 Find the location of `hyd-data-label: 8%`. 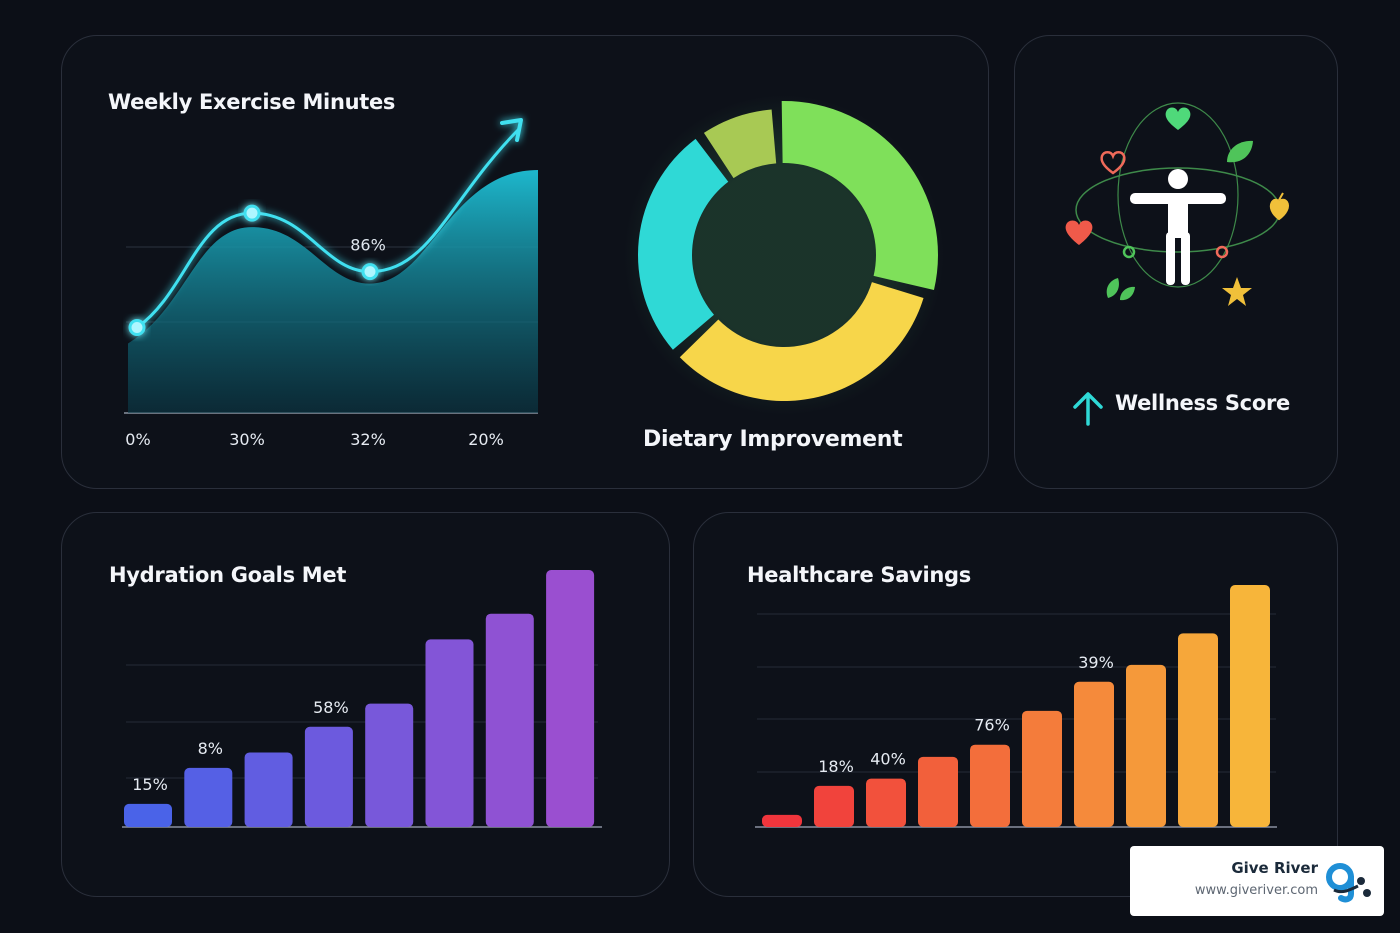

hyd-data-label: 8% is located at coordinates (210, 748).